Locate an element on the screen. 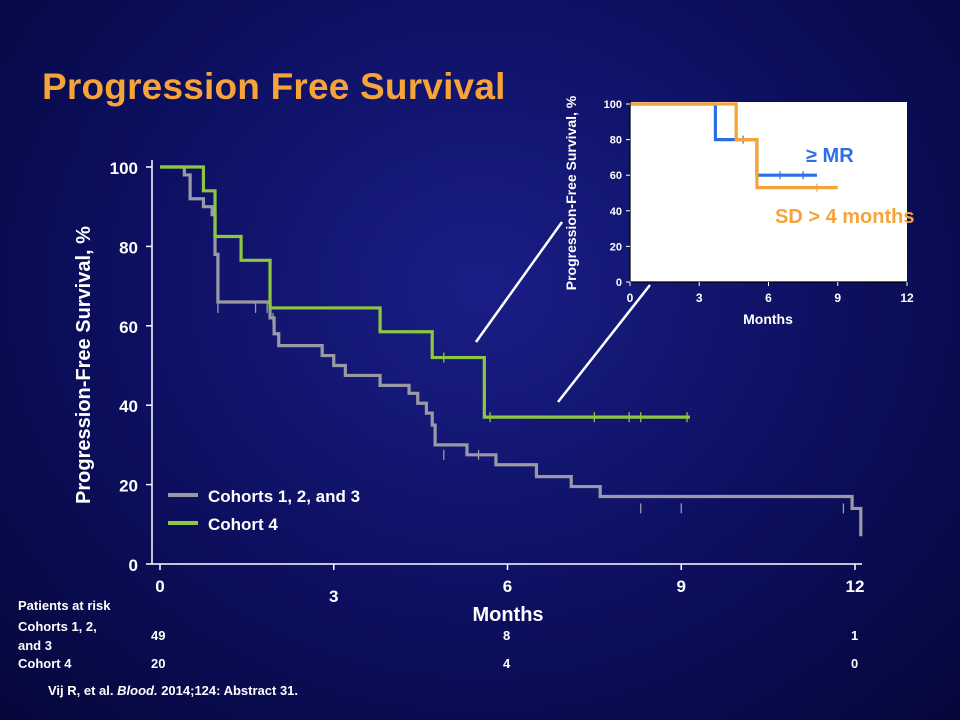 The width and height of the screenshot is (960, 720). inset-y-tick-label: 20 is located at coordinates (616, 247).